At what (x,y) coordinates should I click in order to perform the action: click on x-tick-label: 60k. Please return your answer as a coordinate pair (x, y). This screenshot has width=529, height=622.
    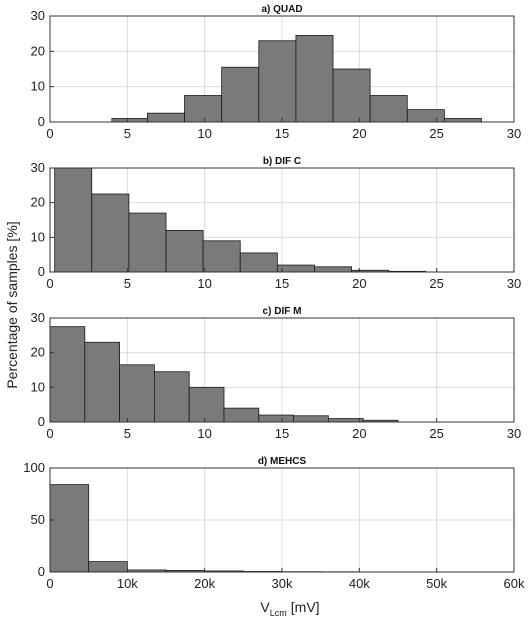
    Looking at the image, I should click on (514, 583).